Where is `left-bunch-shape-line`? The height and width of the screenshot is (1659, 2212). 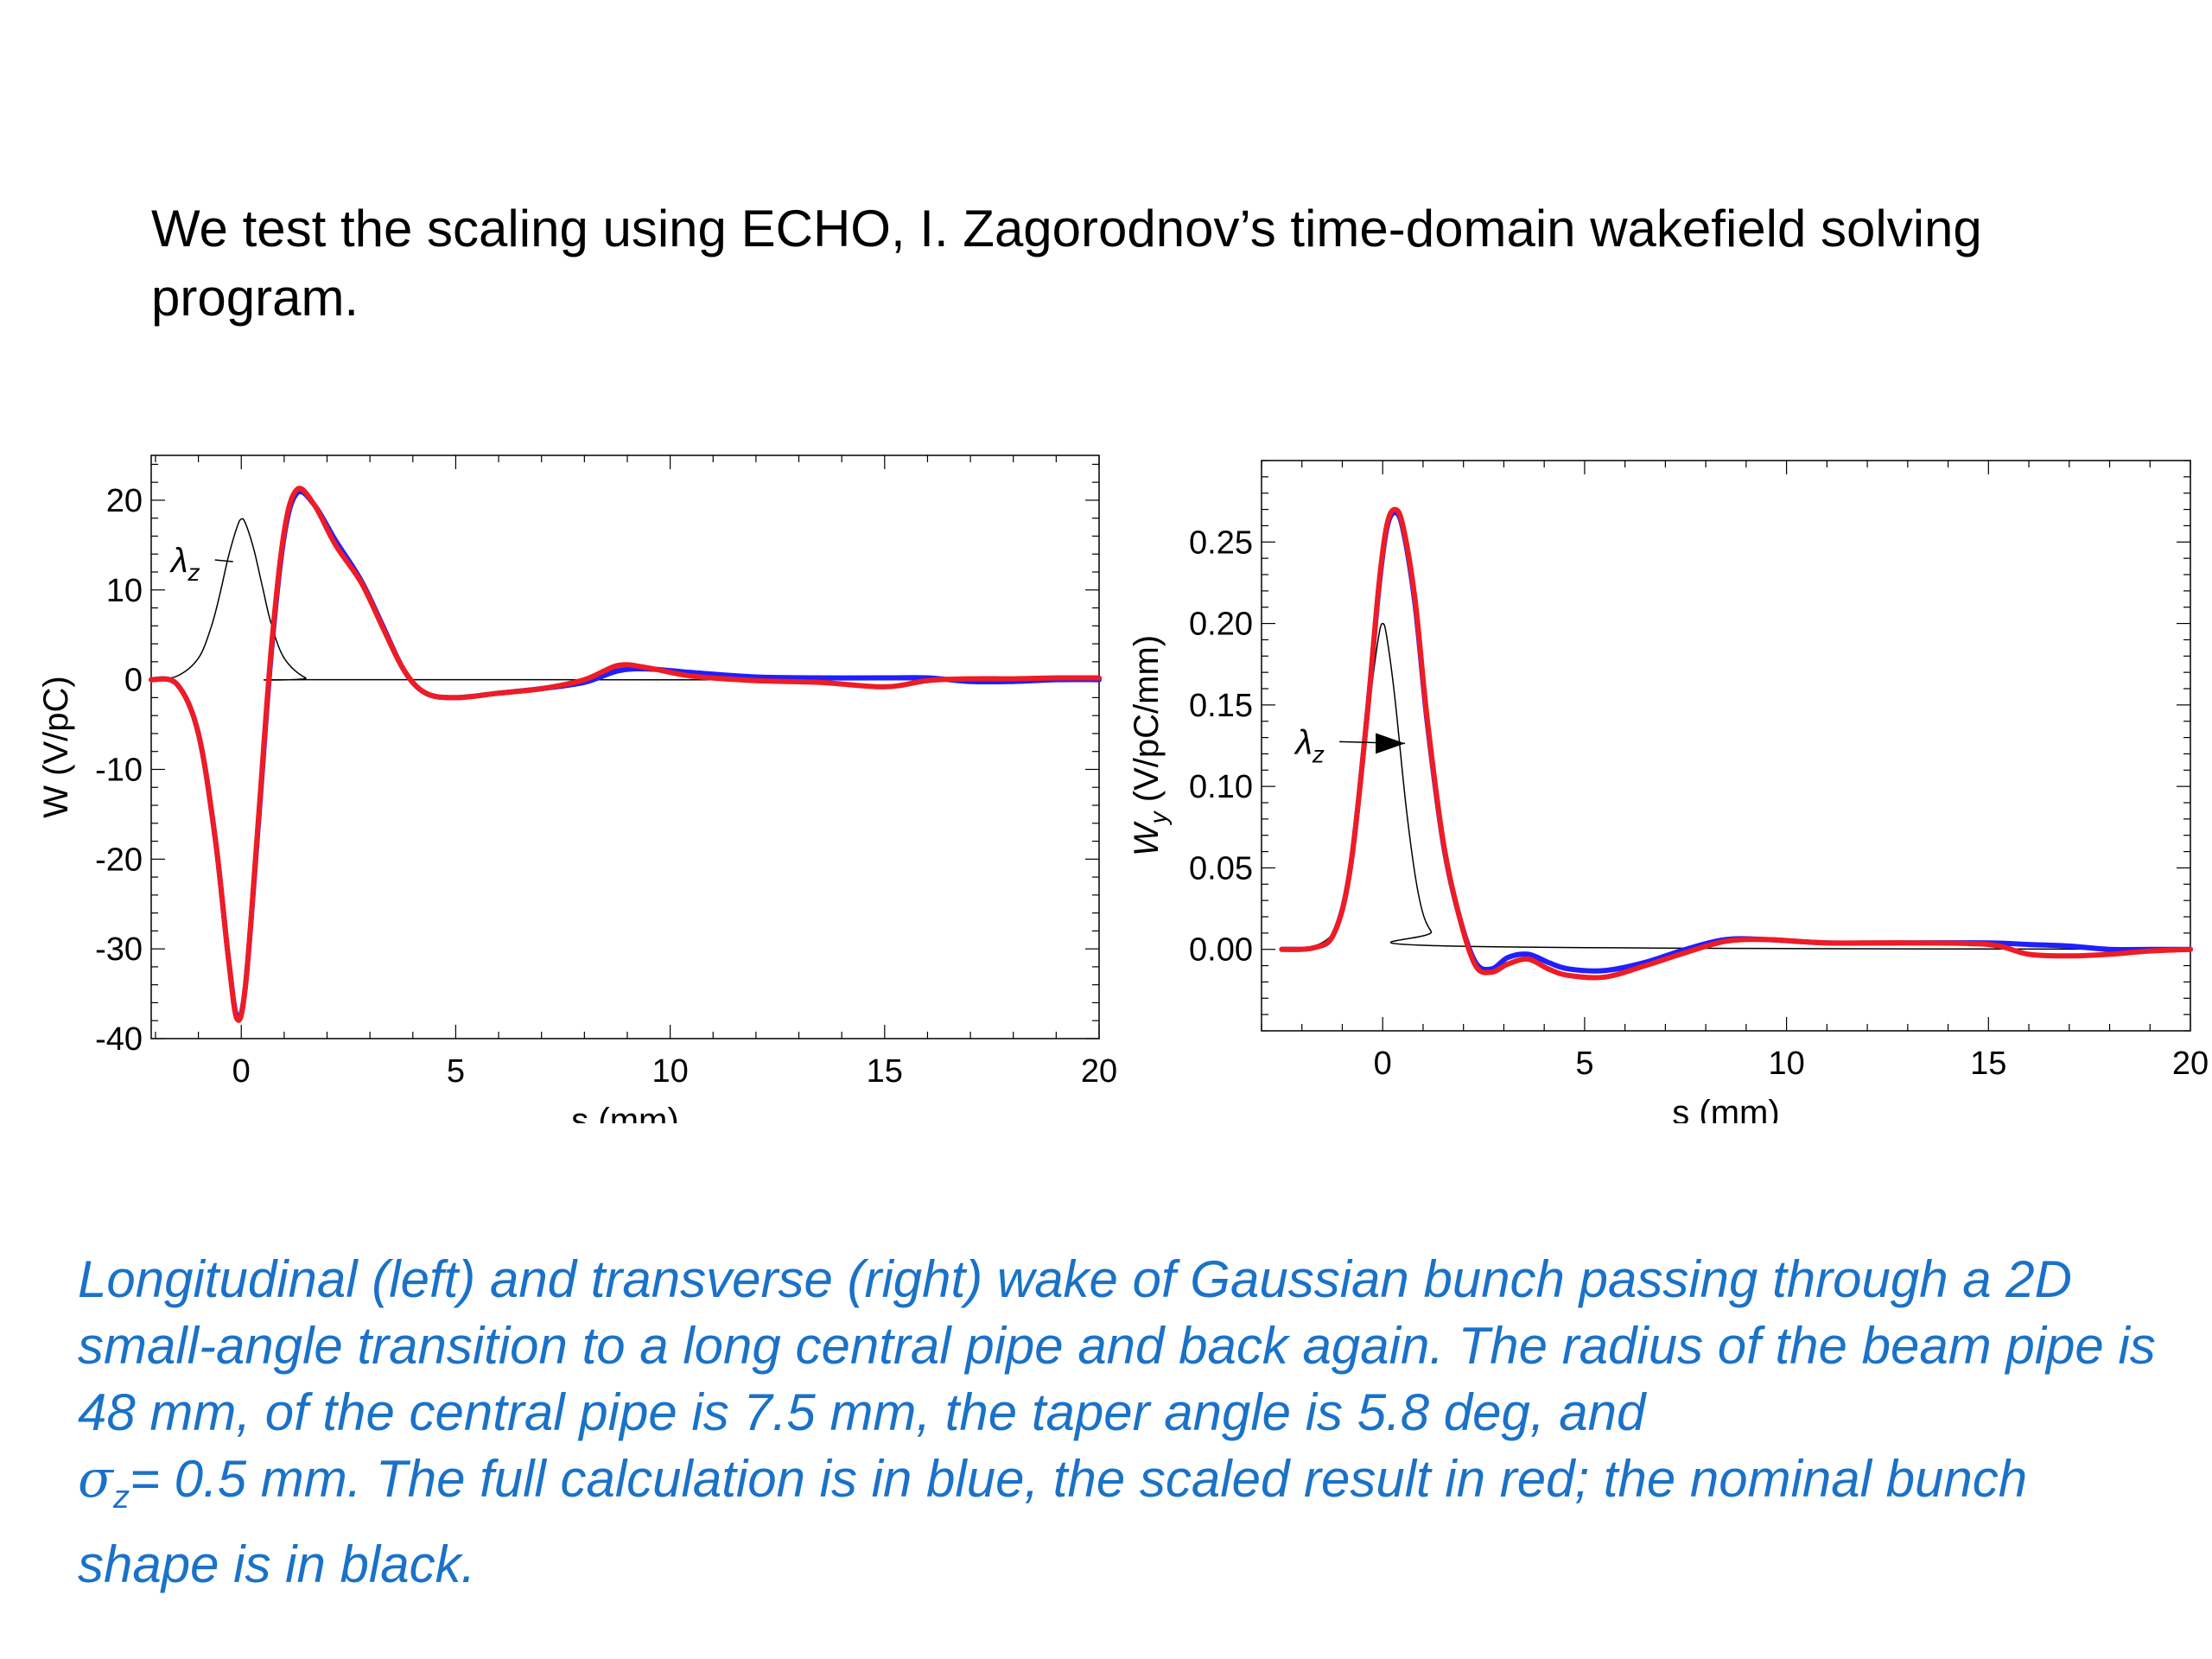
left-bunch-shape-line is located at coordinates (625, 599).